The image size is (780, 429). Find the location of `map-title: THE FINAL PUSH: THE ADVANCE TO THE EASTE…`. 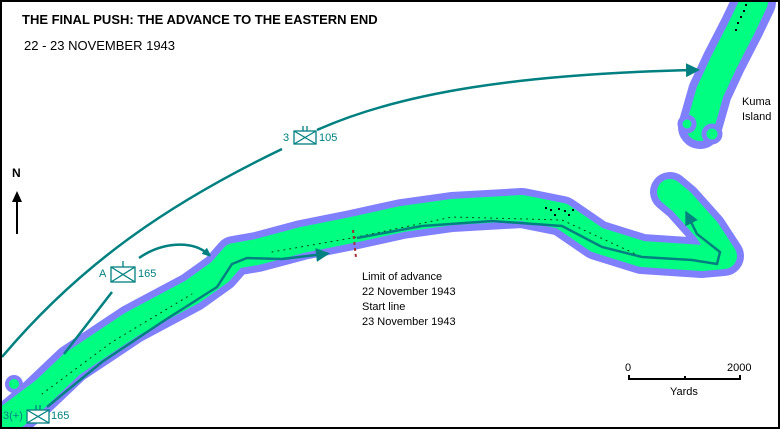

map-title: THE FINAL PUSH: THE ADVANCE TO THE EASTE… is located at coordinates (200, 19).